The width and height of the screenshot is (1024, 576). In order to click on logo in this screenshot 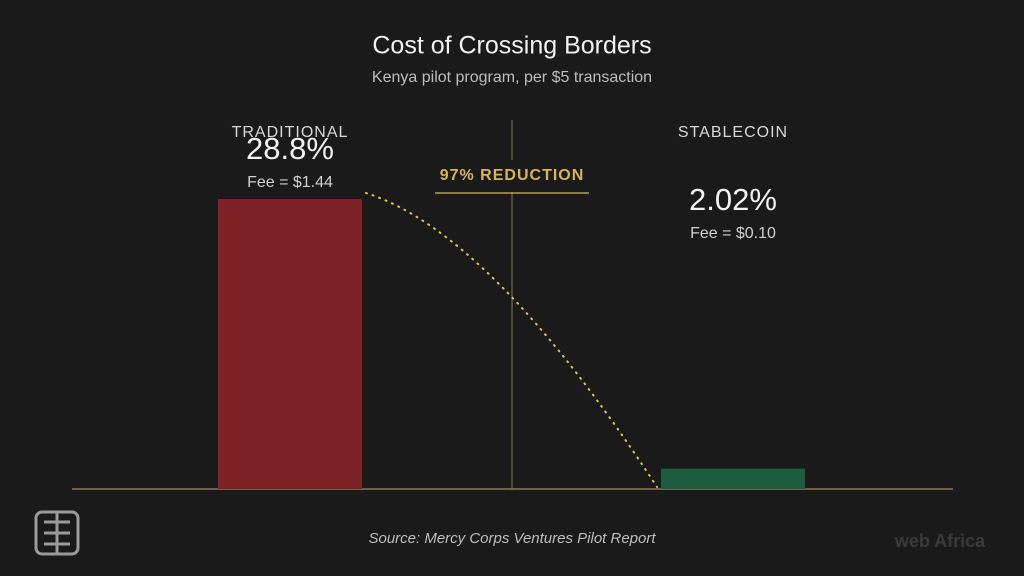, I will do `click(57, 533)`.